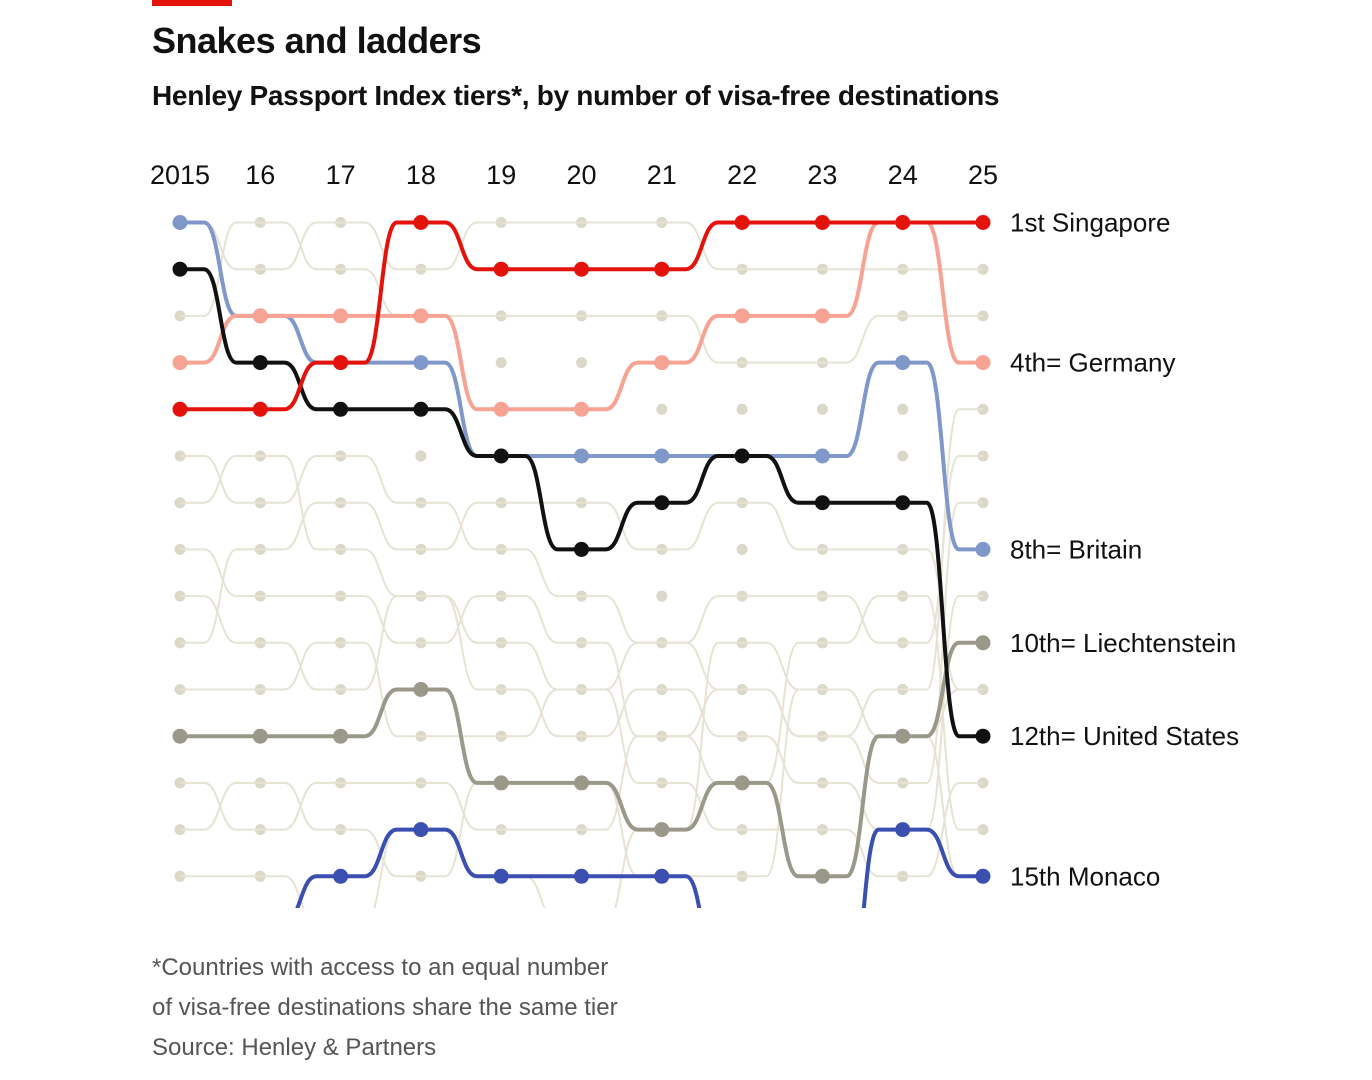 This screenshot has width=1372, height=1080. What do you see at coordinates (903, 175) in the screenshot?
I see `x-tick-label: 24` at bounding box center [903, 175].